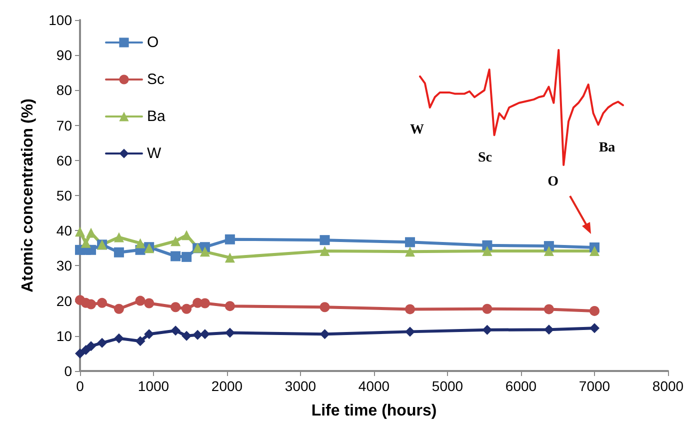 Image resolution: width=690 pixels, height=436 pixels. I want to click on x-tick-label: 0, so click(80, 386).